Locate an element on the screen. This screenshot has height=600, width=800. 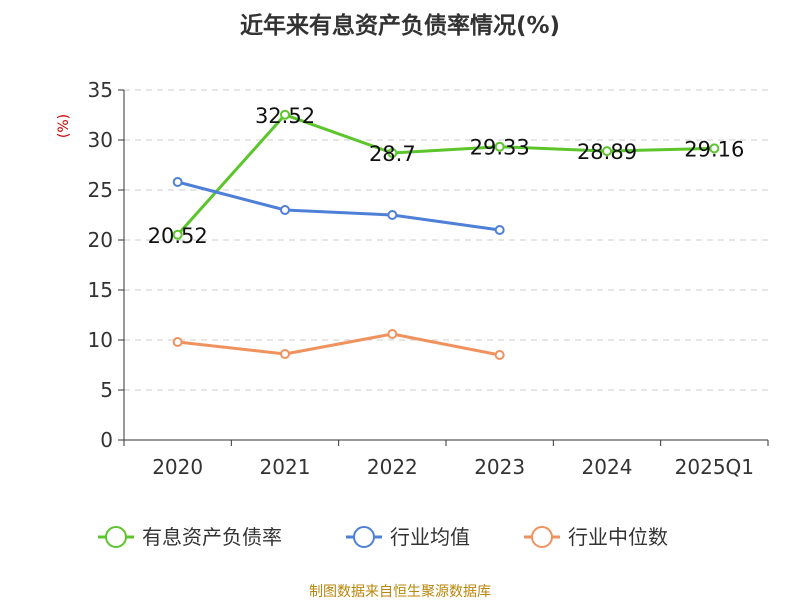
data-label: 28.7 is located at coordinates (392, 154).